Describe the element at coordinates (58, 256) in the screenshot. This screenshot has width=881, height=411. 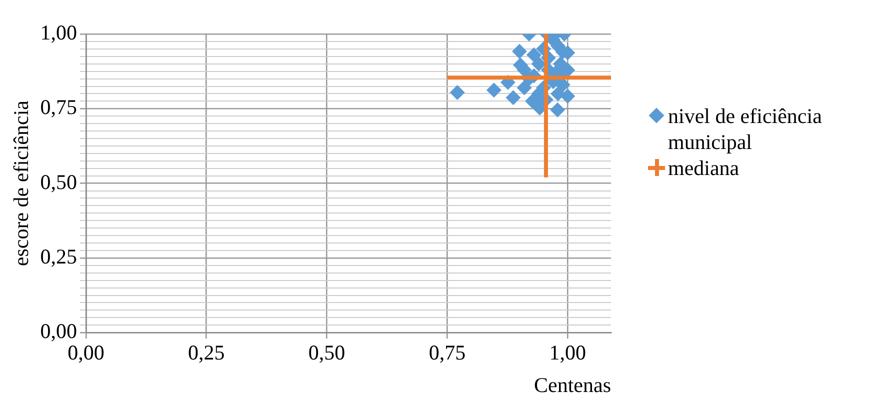
I see `y-tick-label: 0,25` at that location.